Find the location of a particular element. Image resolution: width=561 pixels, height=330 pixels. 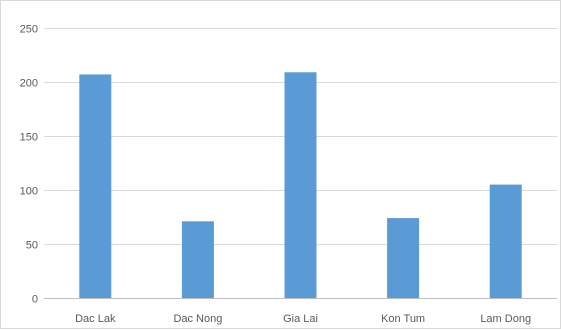

x-tick-label: Gia Lai is located at coordinates (300, 319).